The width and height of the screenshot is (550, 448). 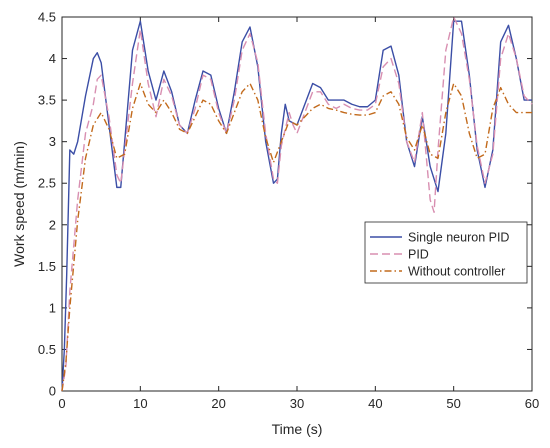 What do you see at coordinates (52, 391) in the screenshot?
I see `y-tick-label: 0` at bounding box center [52, 391].